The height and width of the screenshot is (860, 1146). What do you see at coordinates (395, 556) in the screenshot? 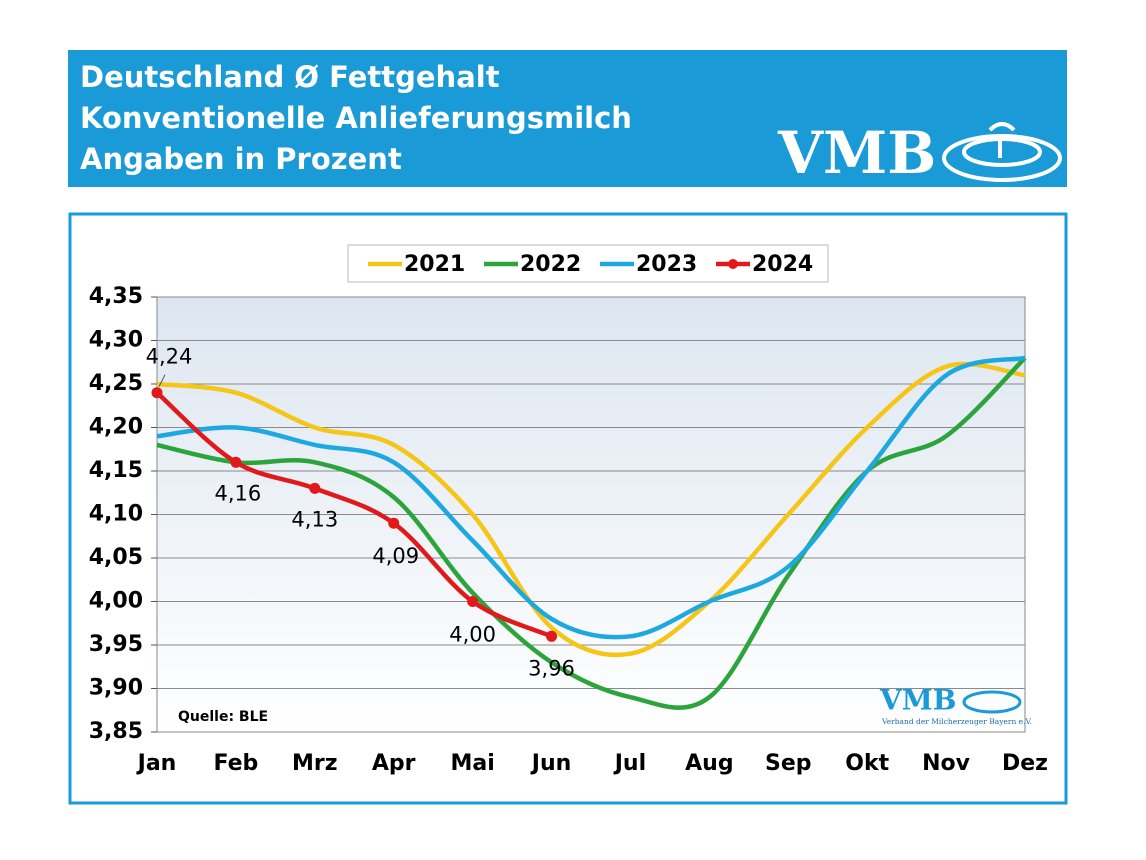
I see `data-label: 4,09` at bounding box center [395, 556].